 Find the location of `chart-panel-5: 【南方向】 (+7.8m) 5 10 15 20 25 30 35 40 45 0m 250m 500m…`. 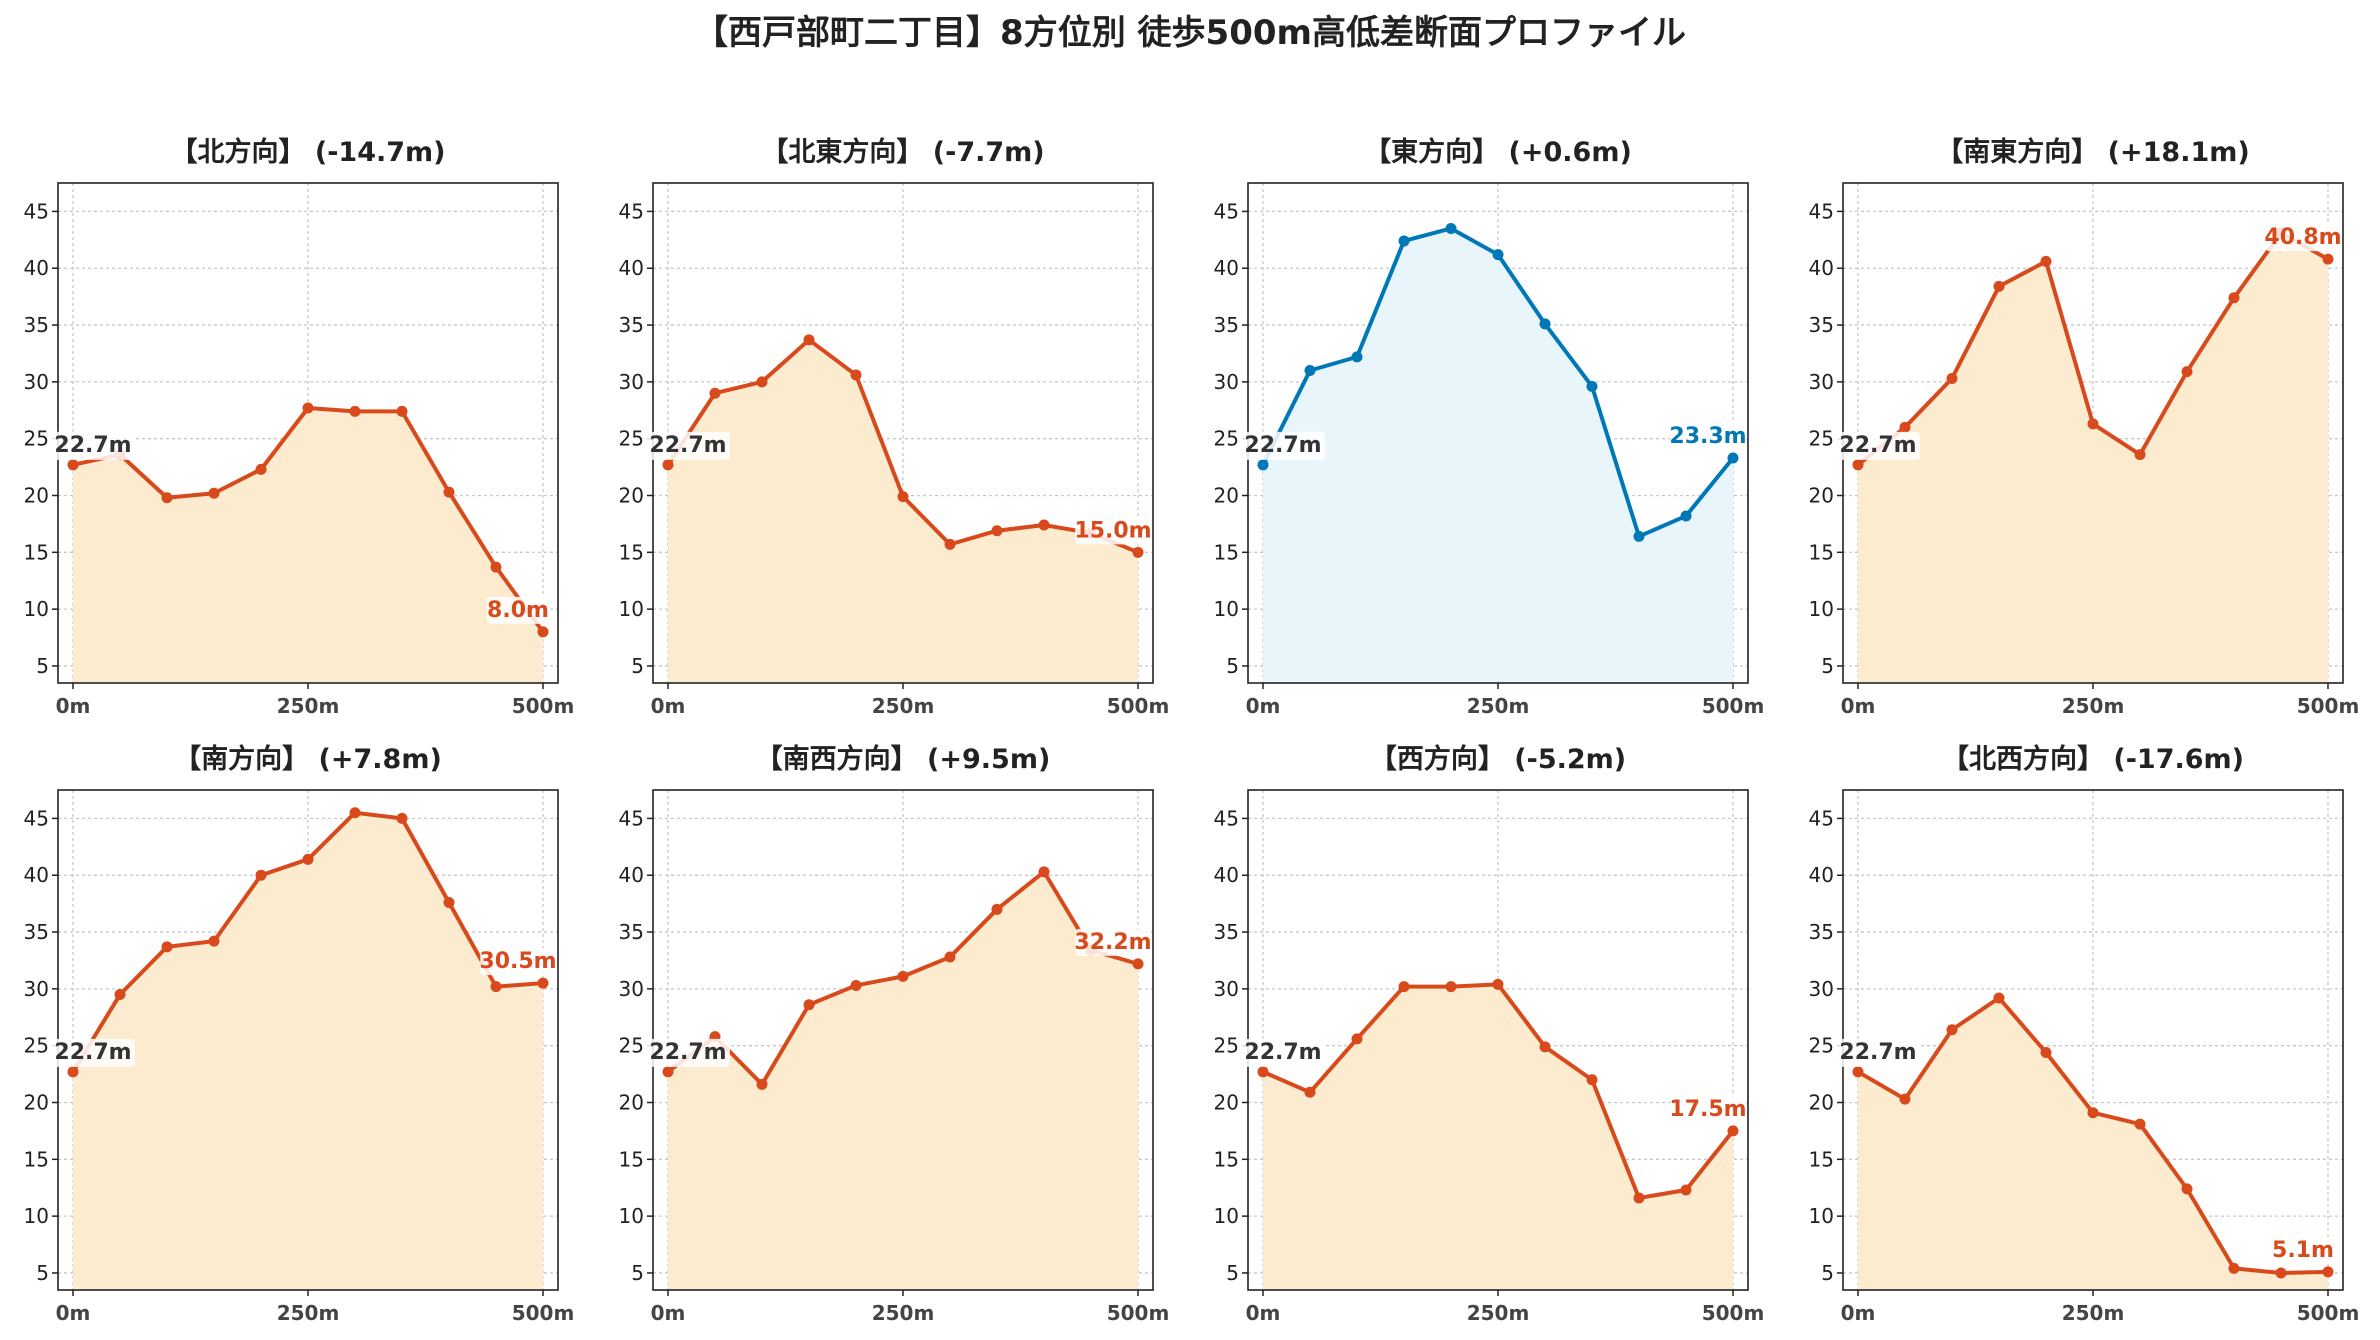

chart-panel-5: 【南方向】 (+7.8m) 5 10 15 20 25 30 35 40 45 0m 250m 500m… is located at coordinates (299, 1034).